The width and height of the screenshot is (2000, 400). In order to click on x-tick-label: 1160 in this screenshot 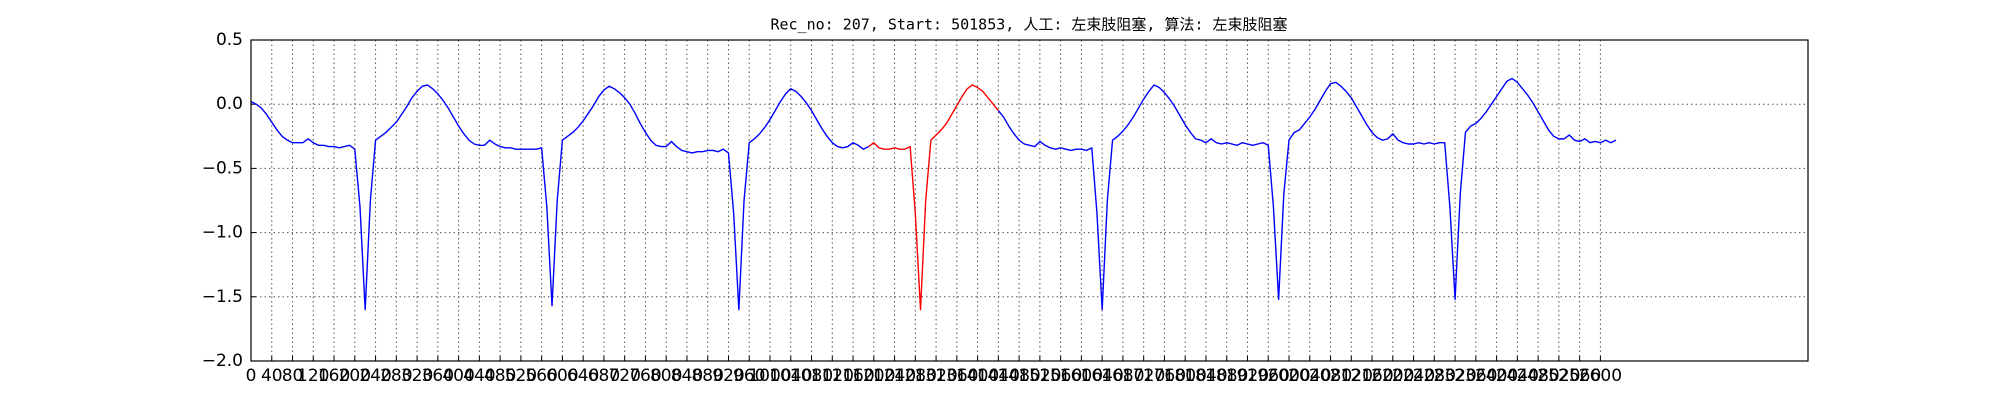, I will do `click(852, 376)`.